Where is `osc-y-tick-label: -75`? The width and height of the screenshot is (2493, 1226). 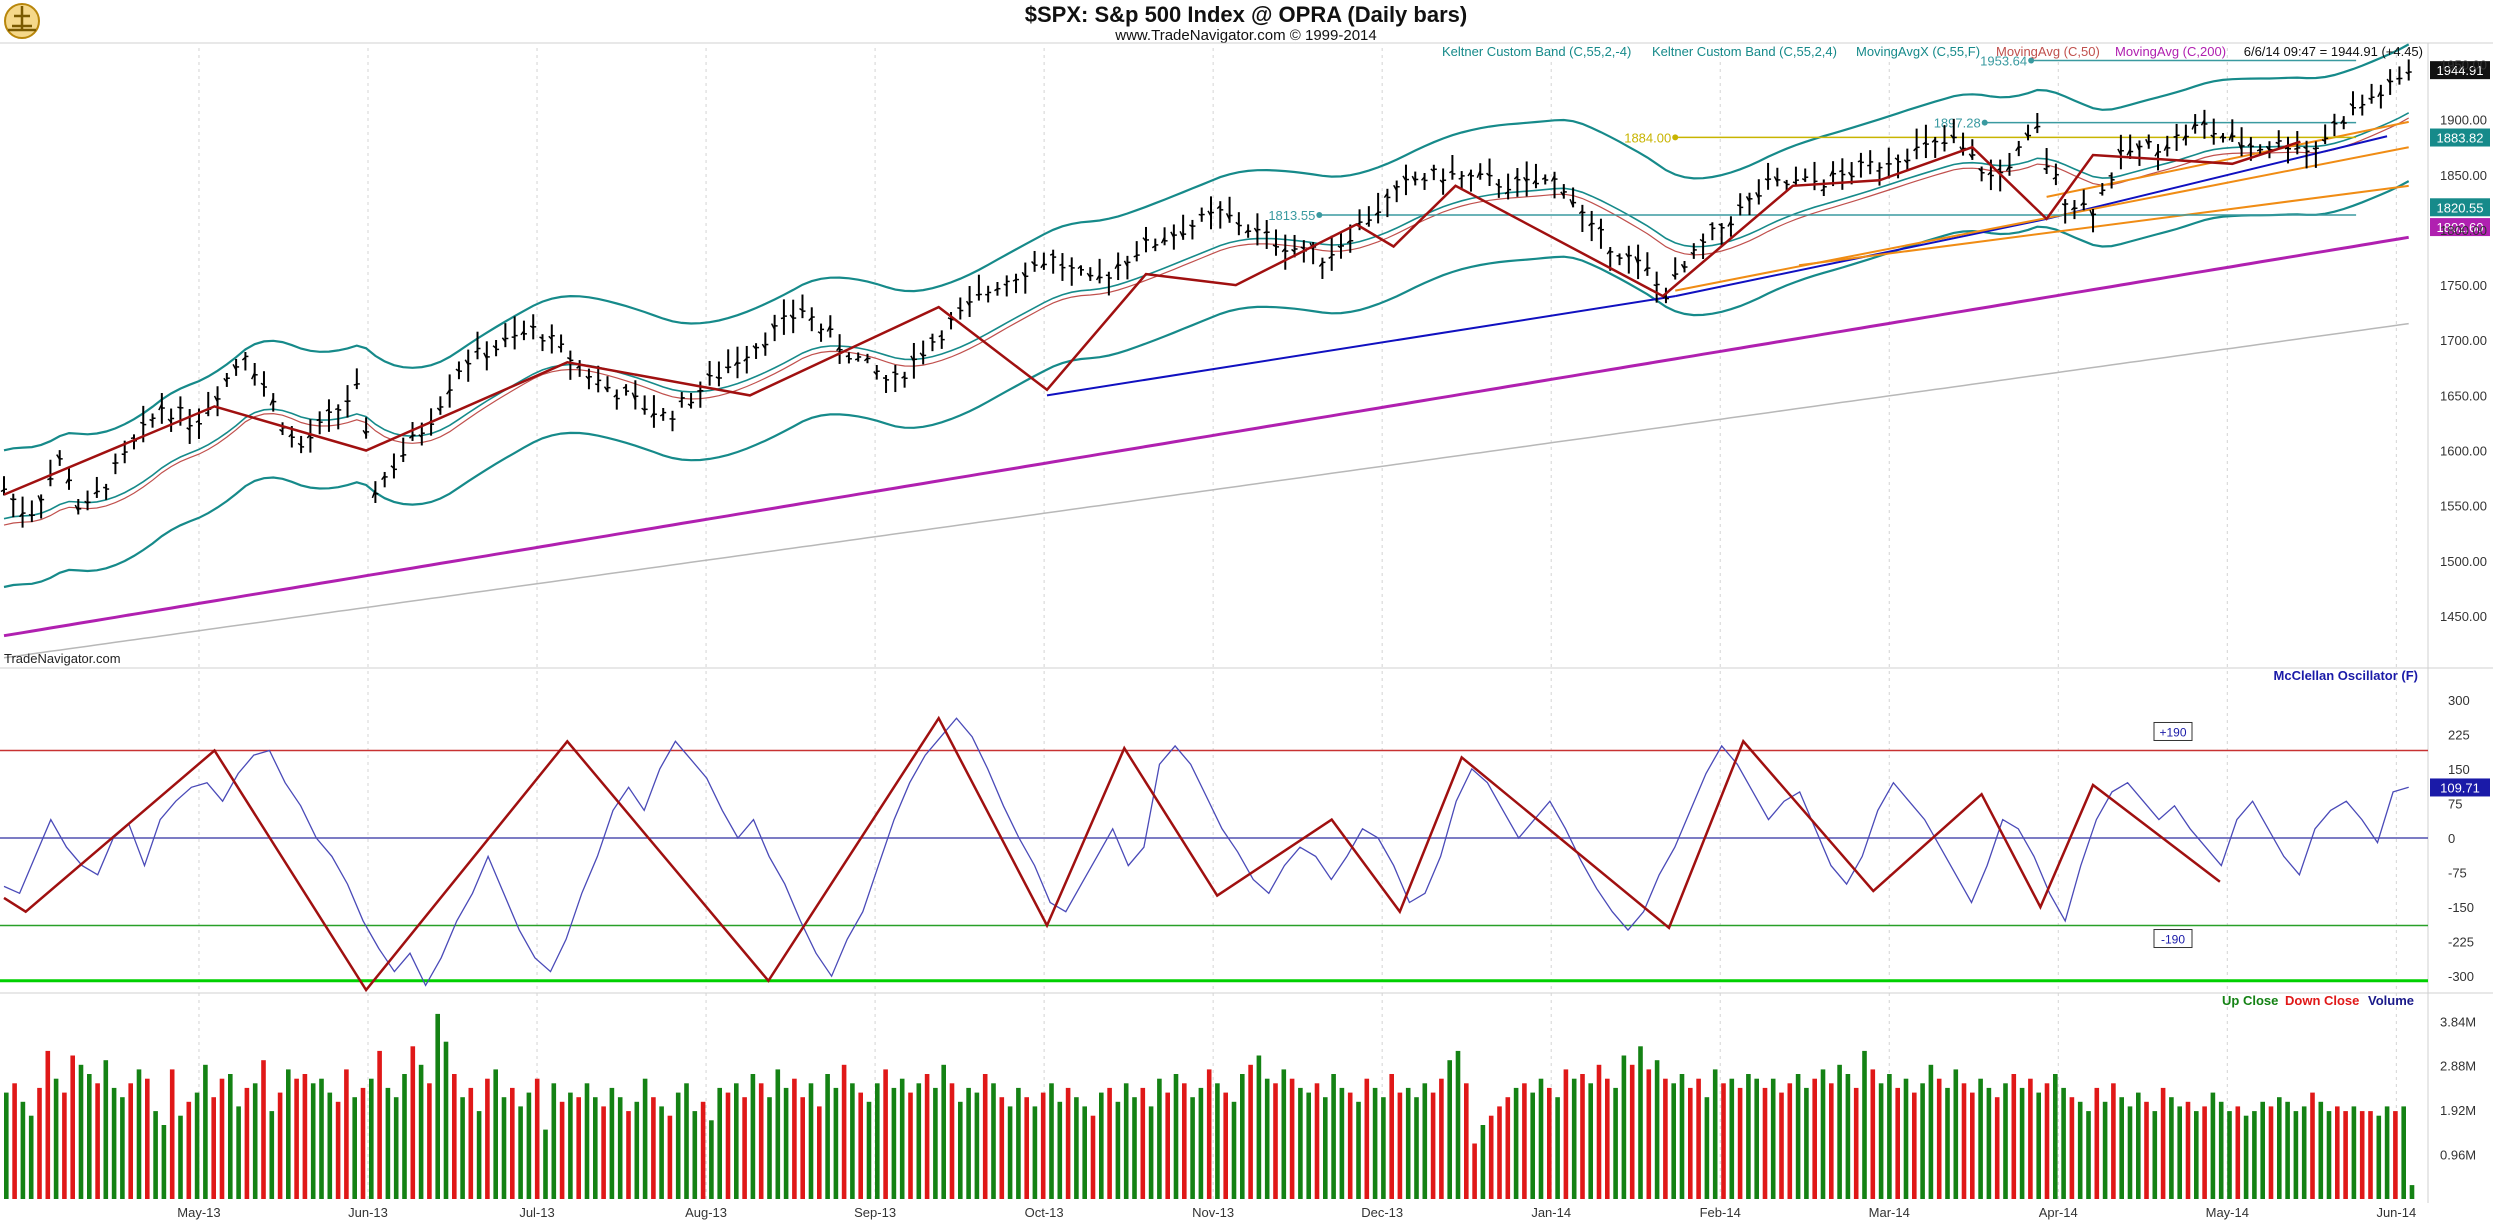
osc-y-tick-label: -75 is located at coordinates (2457, 873).